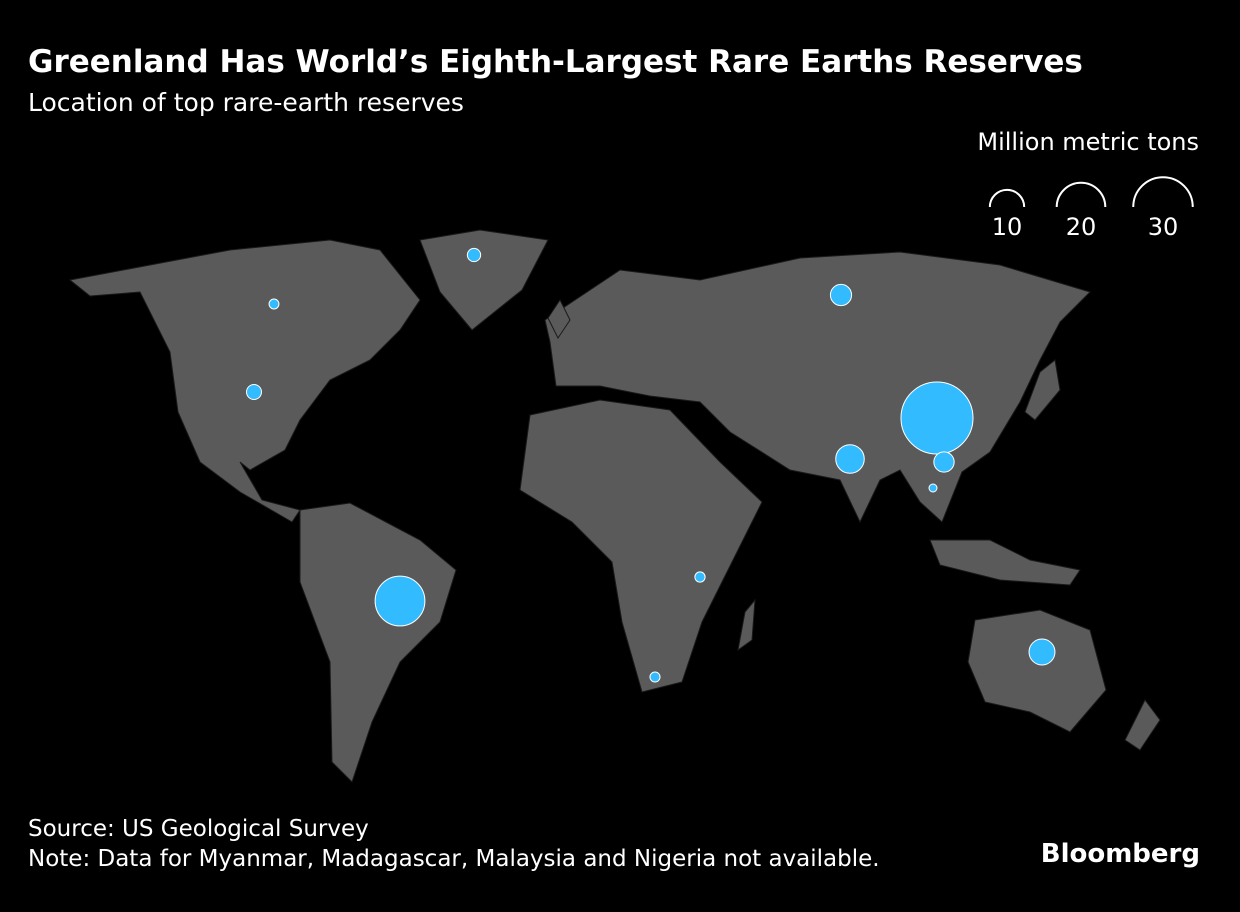 The image size is (1240, 912). What do you see at coordinates (1120, 854) in the screenshot?
I see `brand: Bloomberg` at bounding box center [1120, 854].